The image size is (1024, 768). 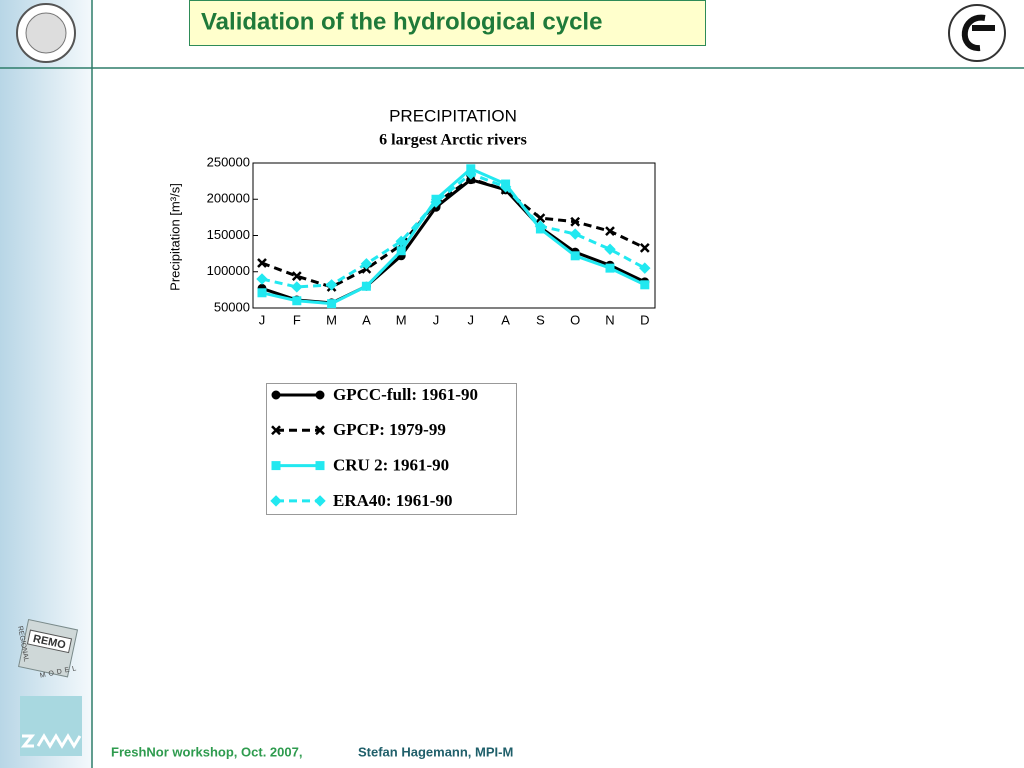 I want to click on chart-title: PRECIPITATION, so click(x=453, y=115).